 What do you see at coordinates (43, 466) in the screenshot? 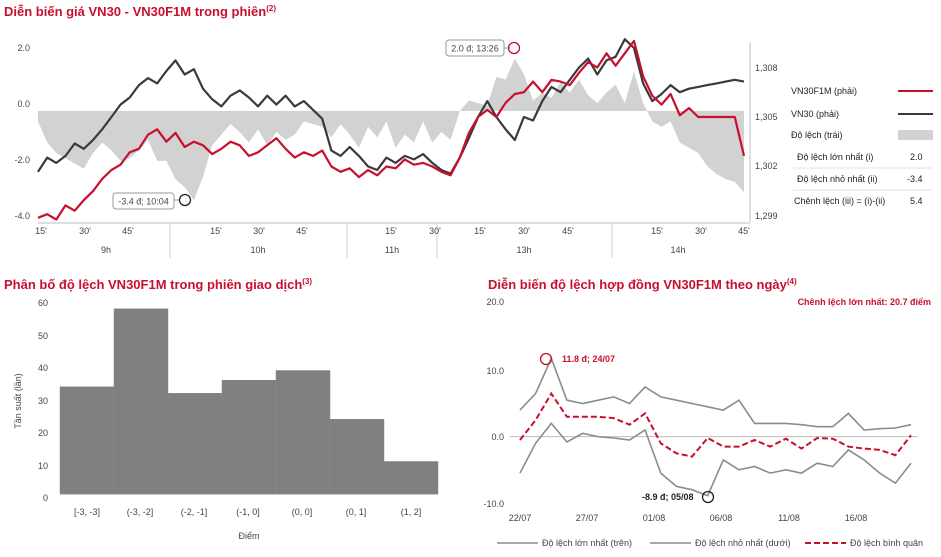
I see `hist-y-tick: 10` at bounding box center [43, 466].